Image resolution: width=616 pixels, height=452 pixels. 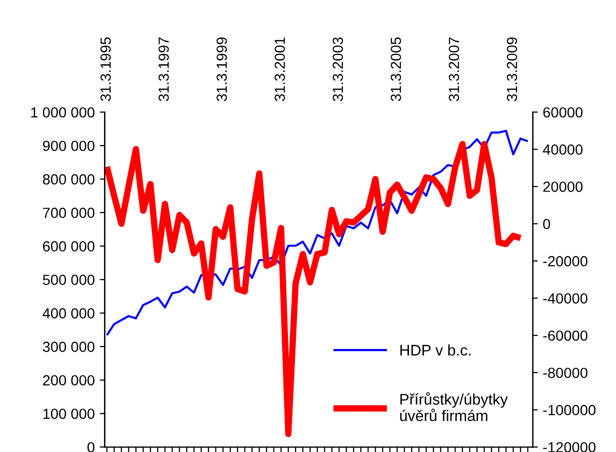 What do you see at coordinates (565, 261) in the screenshot?
I see `y2-tick-label: -20000` at bounding box center [565, 261].